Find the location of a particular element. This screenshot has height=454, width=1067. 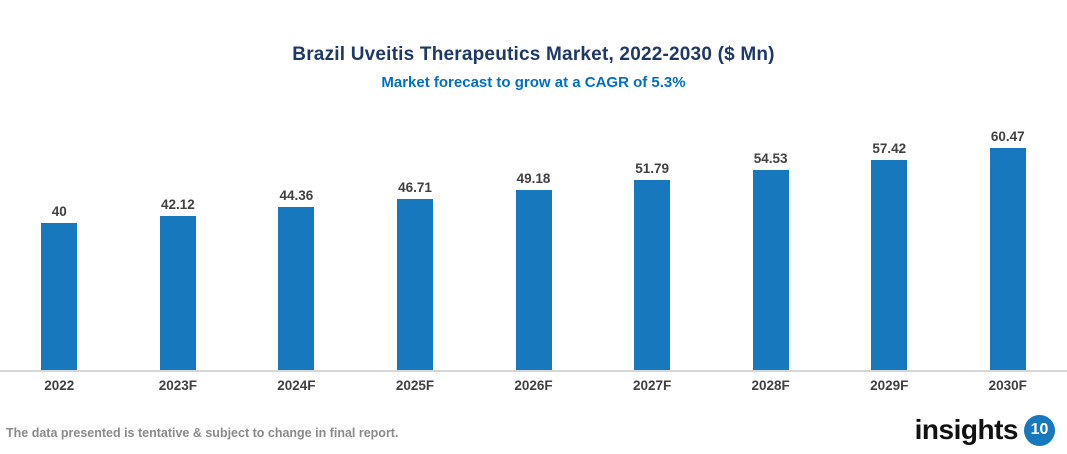

logo-number-badge: 10 is located at coordinates (1039, 430).